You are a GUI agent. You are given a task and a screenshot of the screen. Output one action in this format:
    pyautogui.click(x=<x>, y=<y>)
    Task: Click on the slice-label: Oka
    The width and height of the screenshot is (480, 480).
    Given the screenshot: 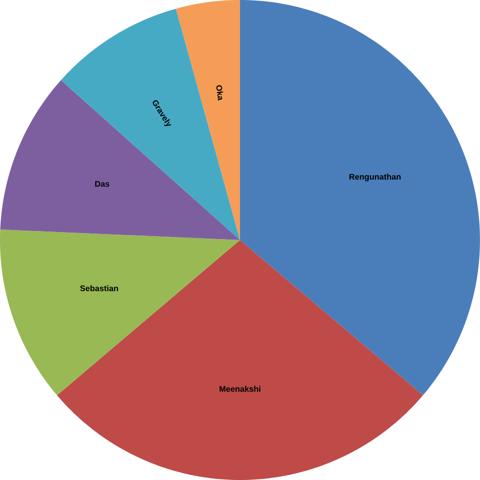 What is the action you would take?
    pyautogui.click(x=219, y=93)
    